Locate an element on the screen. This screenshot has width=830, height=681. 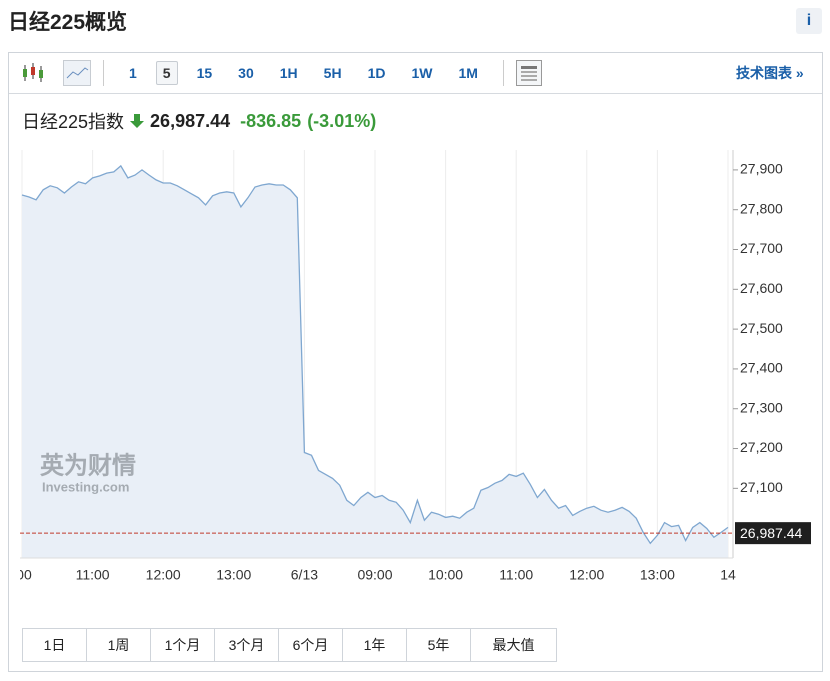
y-tick-label: 27,100 is located at coordinates (761, 487).